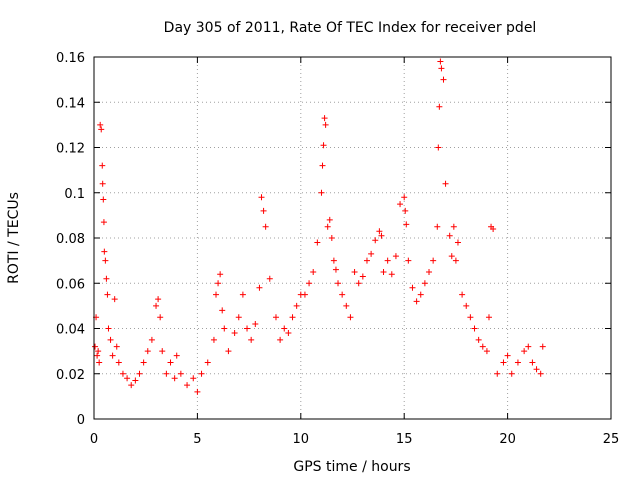 The width and height of the screenshot is (640, 480). What do you see at coordinates (70, 284) in the screenshot?
I see `y-tick-label: 0.06` at bounding box center [70, 284].